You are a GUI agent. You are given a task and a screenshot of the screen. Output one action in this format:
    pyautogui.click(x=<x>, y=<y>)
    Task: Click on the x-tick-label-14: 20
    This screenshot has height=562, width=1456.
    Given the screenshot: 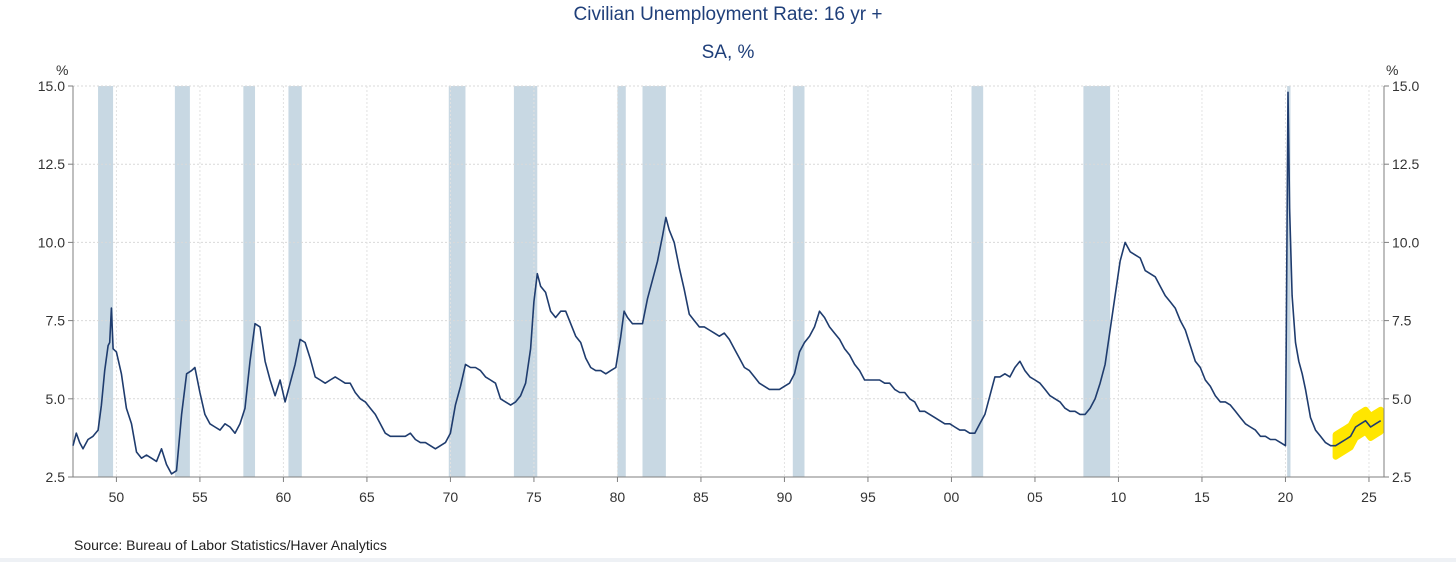 What is the action you would take?
    pyautogui.click(x=1286, y=497)
    